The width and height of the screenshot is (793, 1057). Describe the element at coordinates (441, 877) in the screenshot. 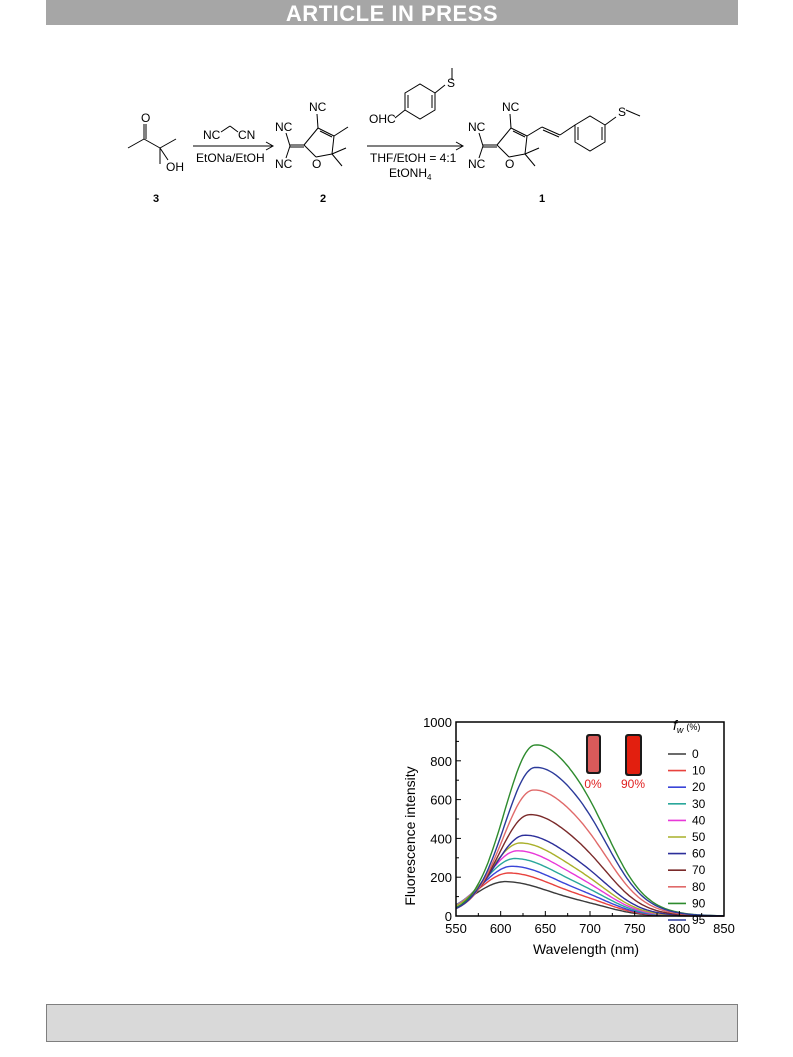

I see `y-tick-label: 200` at that location.